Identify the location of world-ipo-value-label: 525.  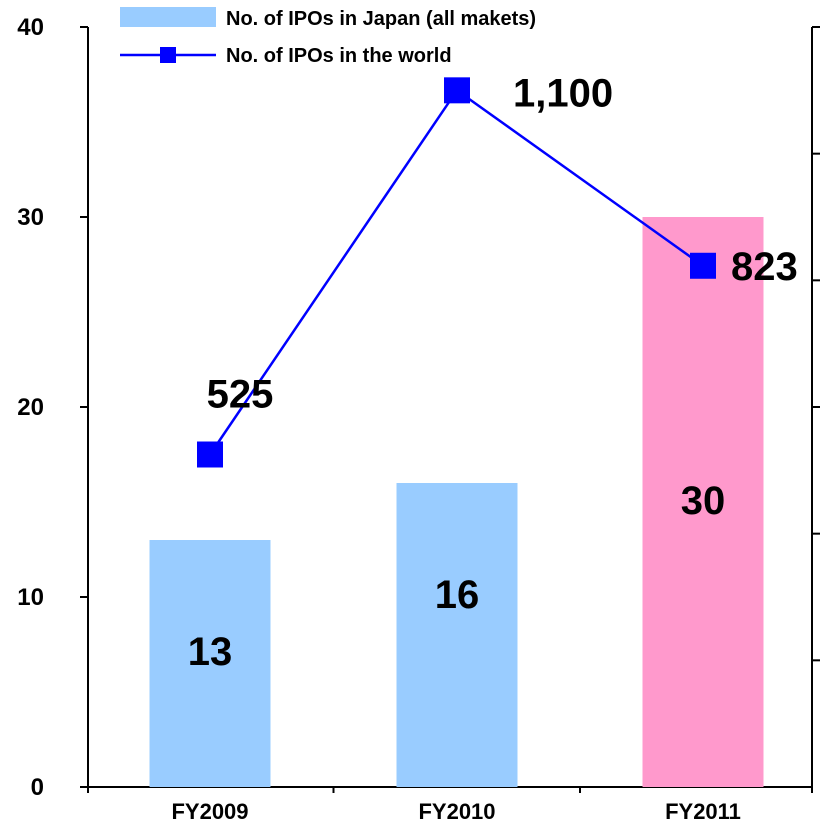
(240, 395).